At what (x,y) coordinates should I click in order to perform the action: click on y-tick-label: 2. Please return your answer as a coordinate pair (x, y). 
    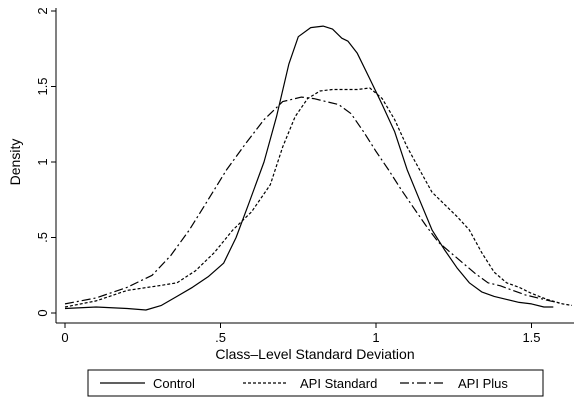
    Looking at the image, I should click on (42, 10).